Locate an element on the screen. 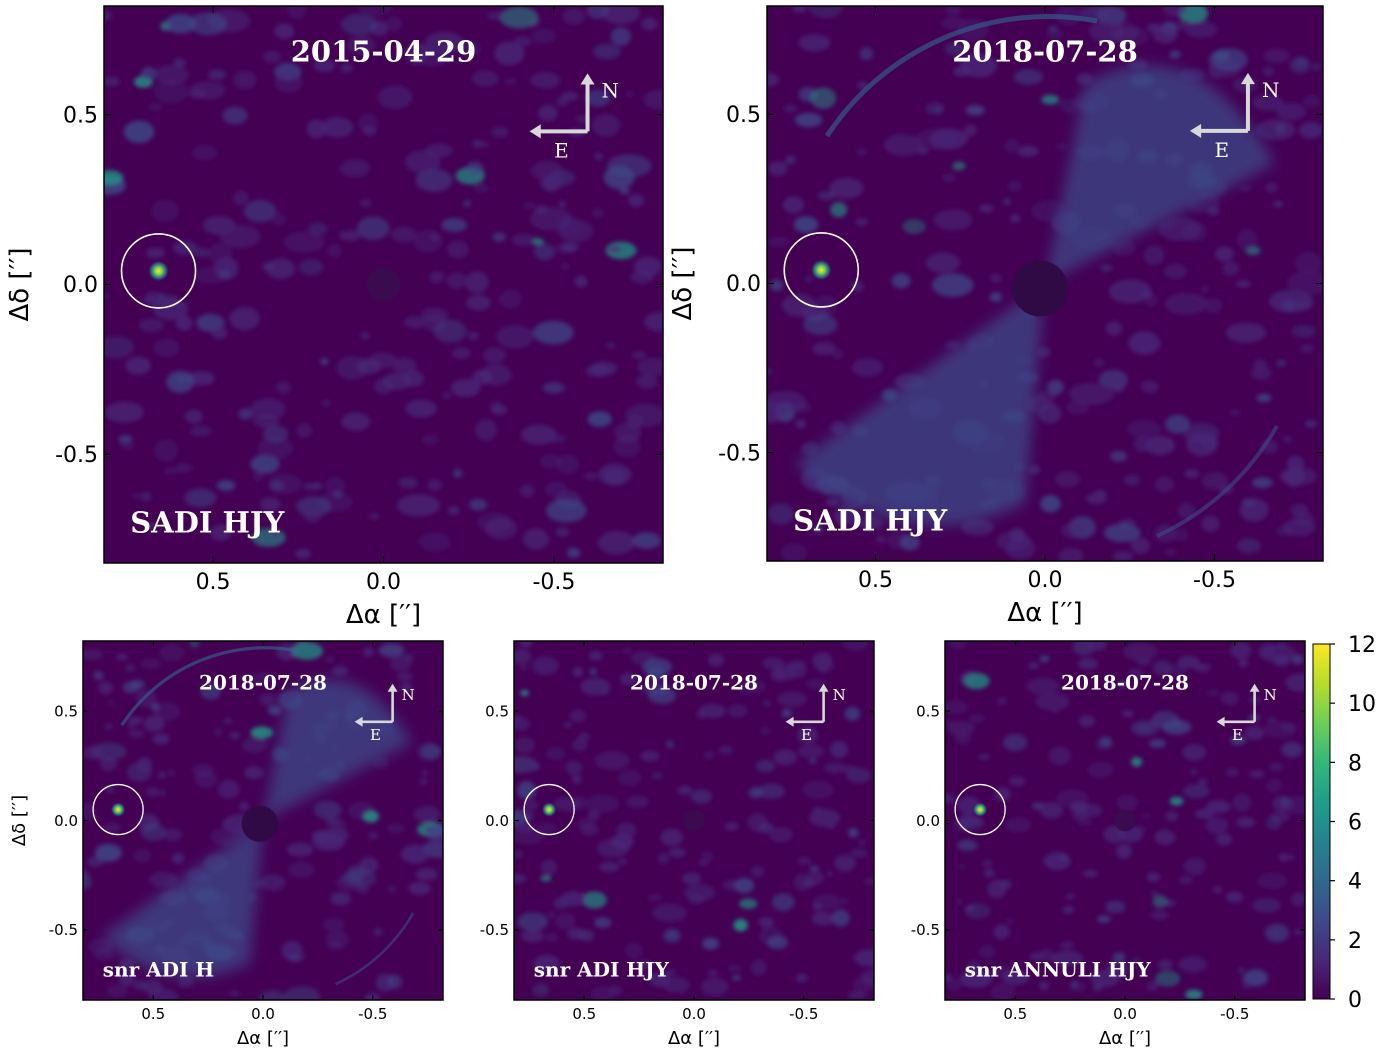 The width and height of the screenshot is (1387, 1052). panel-date: 2018-07-28 is located at coordinates (263, 682).